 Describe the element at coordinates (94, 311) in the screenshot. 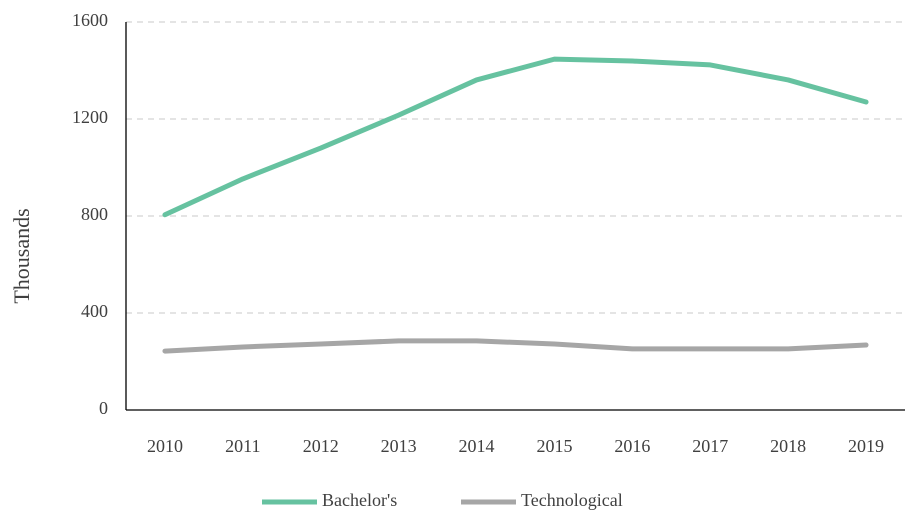

I see `y-tick-label: 400` at that location.